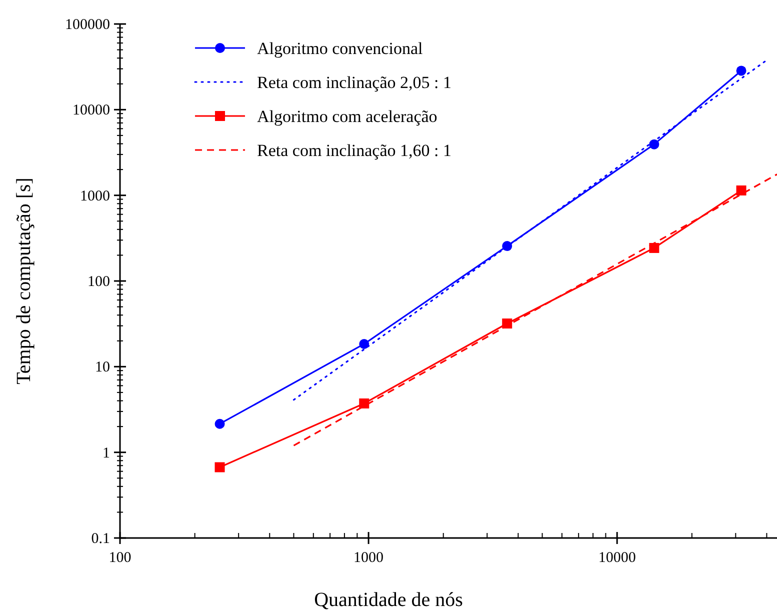 The height and width of the screenshot is (614, 777). Describe the element at coordinates (340, 48) in the screenshot. I see `legend-label: Algoritmo convencional` at that location.